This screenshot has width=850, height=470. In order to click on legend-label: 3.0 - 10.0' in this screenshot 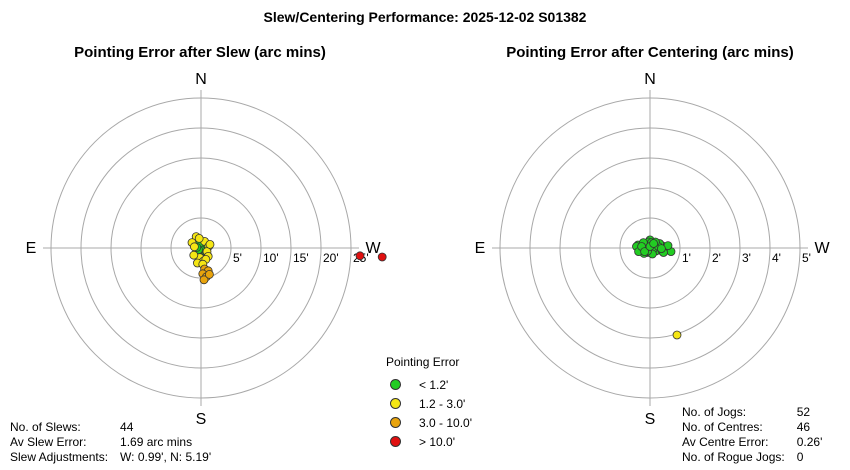, I will do `click(445, 422)`.